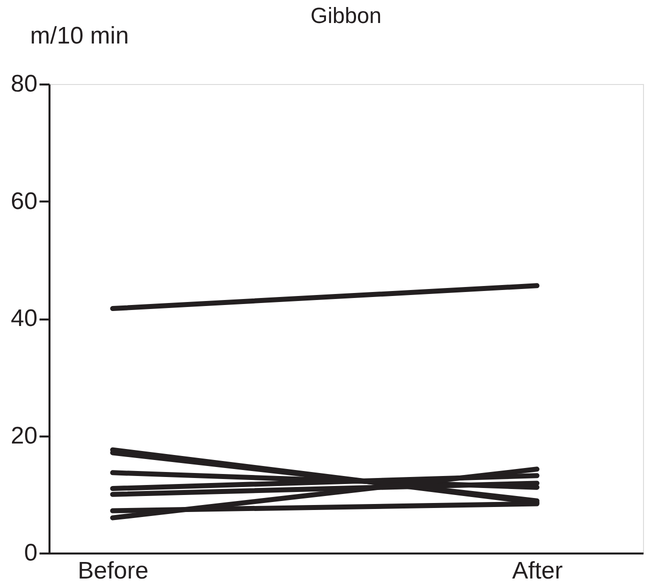 Image resolution: width=653 pixels, height=588 pixels. I want to click on x-tick-label: After, so click(537, 571).